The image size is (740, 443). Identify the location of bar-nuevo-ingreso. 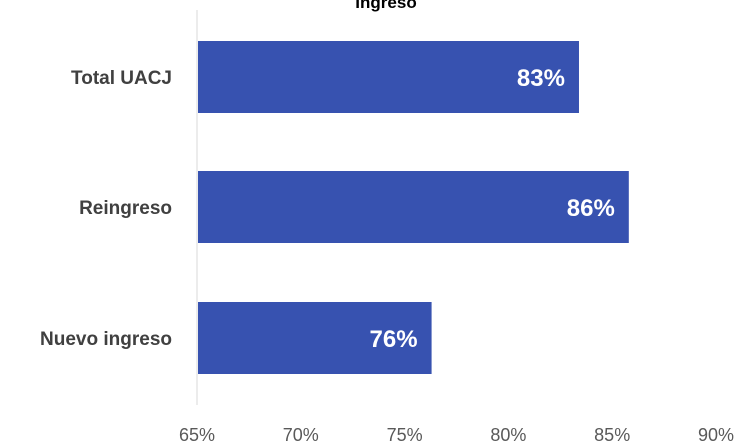
(315, 338).